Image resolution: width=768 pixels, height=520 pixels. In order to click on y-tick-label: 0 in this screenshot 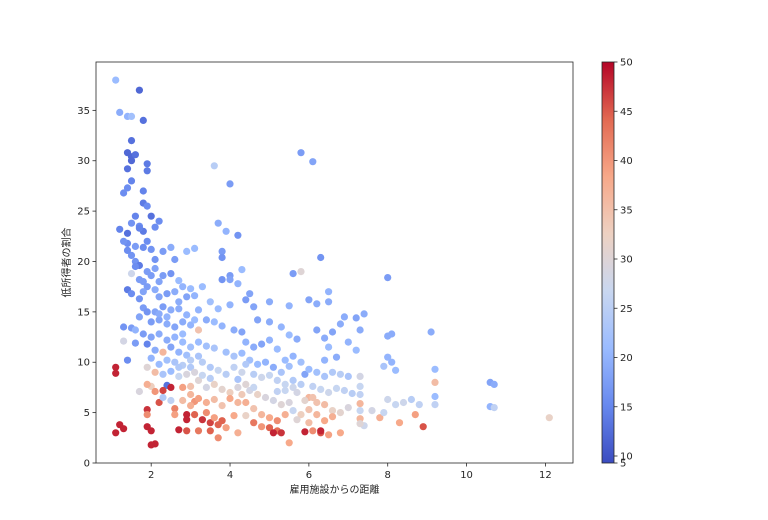, I will do `click(87, 464)`.